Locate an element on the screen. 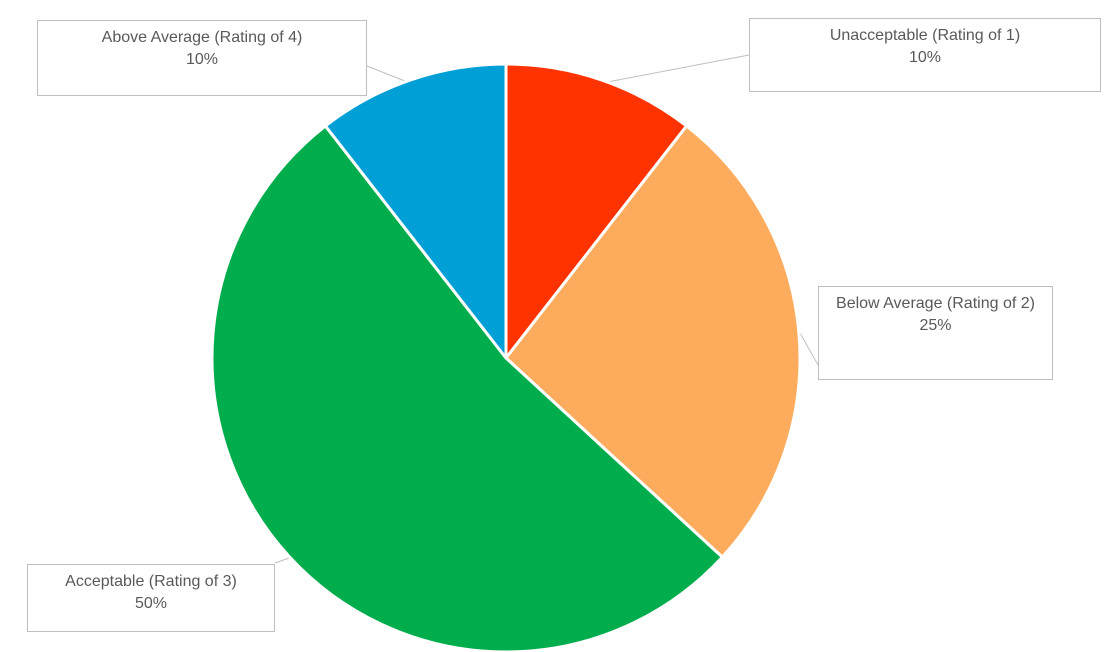  slice-above-average is located at coordinates (415, 211).